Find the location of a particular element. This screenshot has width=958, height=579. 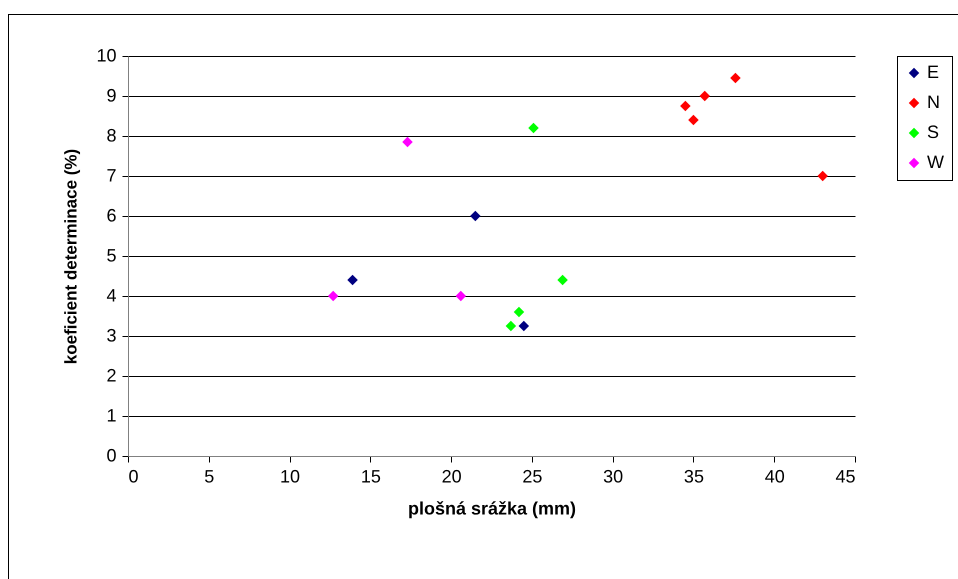

x-tick-label: 40 is located at coordinates (774, 476).